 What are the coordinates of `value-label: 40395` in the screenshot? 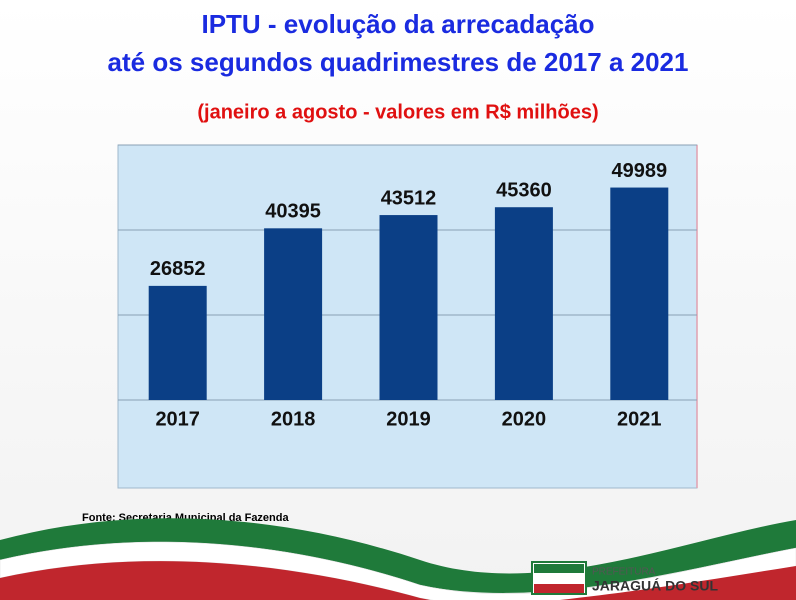 It's located at (293, 212).